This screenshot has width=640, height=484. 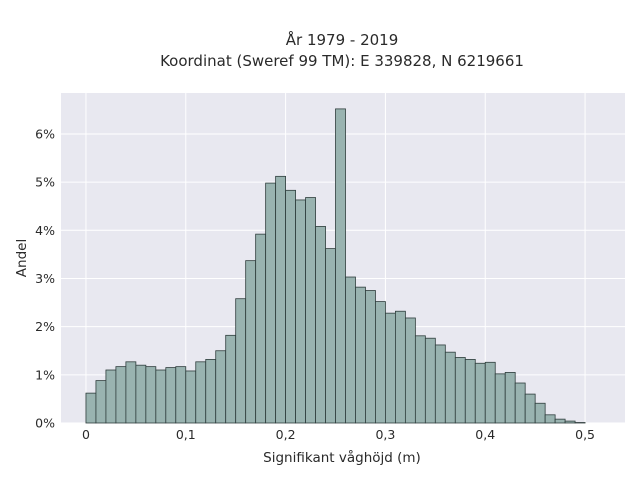 I want to click on y-tick-label: 4%, so click(x=45, y=230).